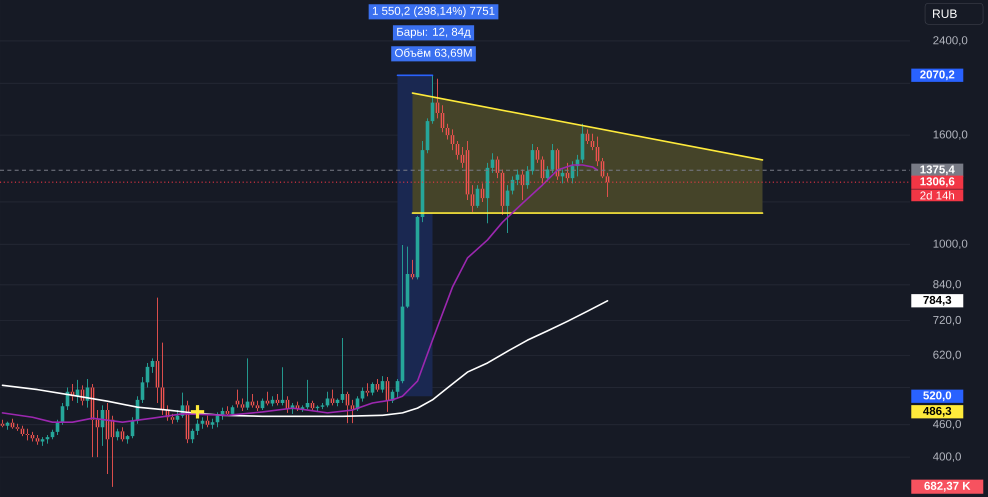 The height and width of the screenshot is (497, 988). I want to click on ref-line-label: 1375,4, so click(937, 170).